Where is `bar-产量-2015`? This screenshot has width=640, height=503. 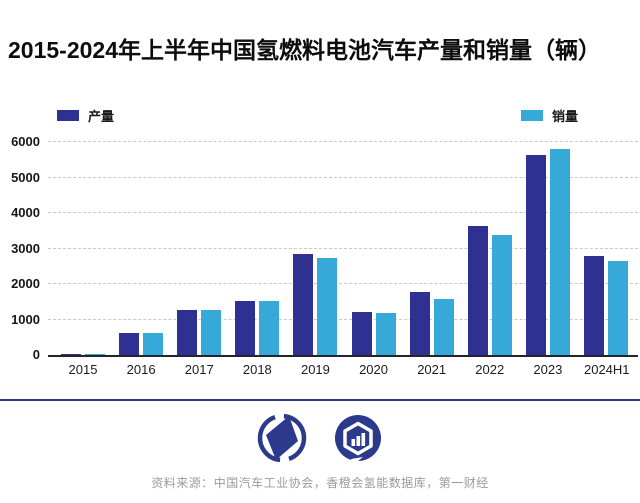
bar-产量-2015 is located at coordinates (71, 354).